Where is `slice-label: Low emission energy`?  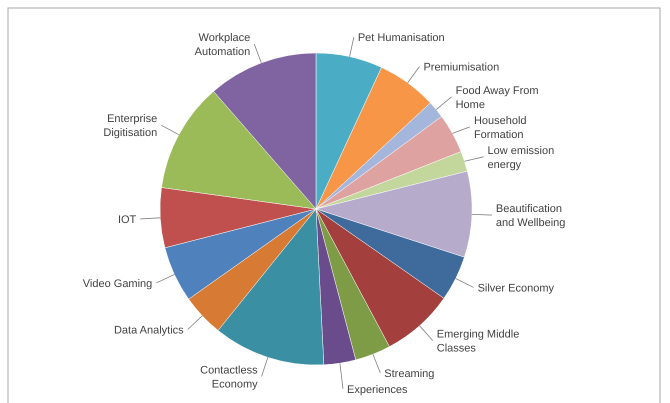
slice-label: Low emission energy is located at coordinates (521, 157).